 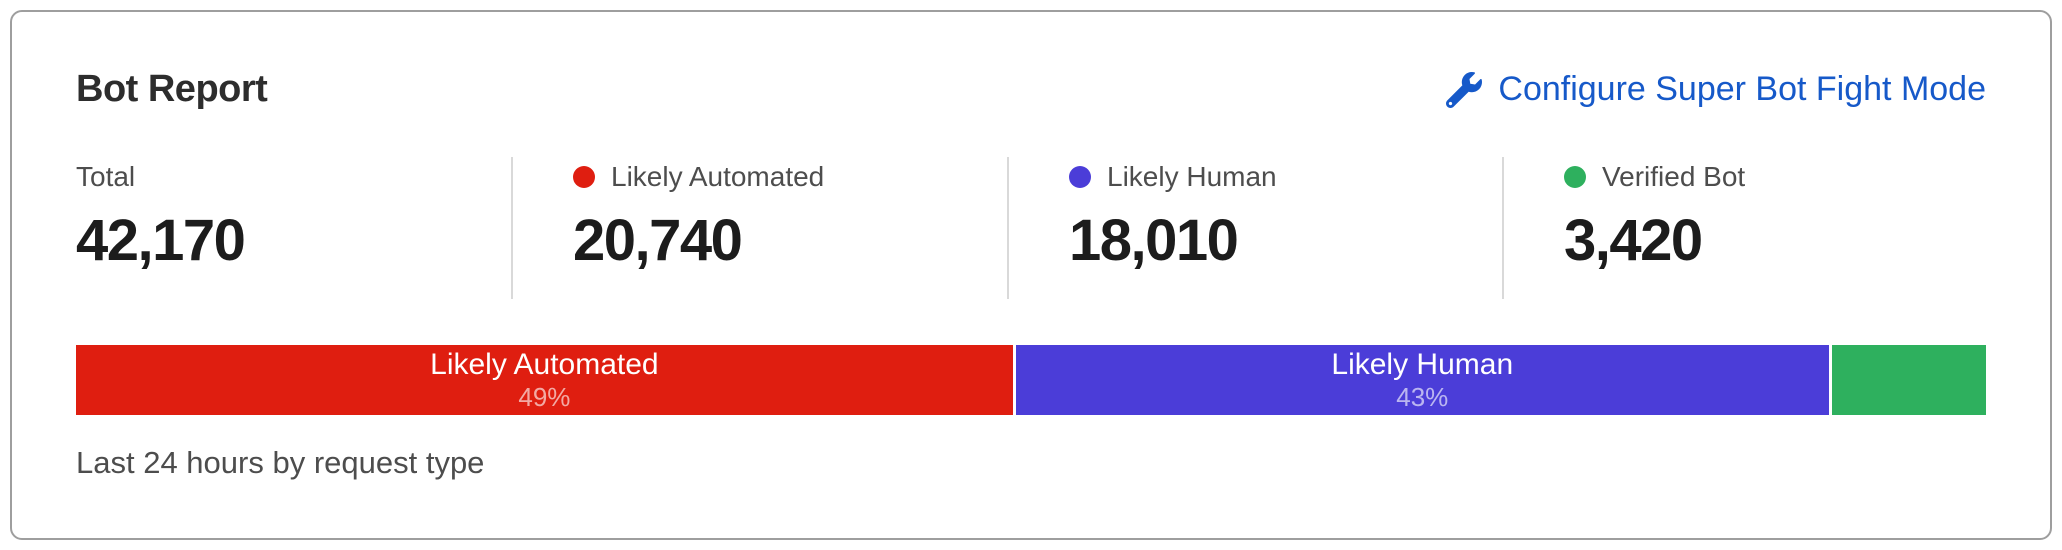 What do you see at coordinates (1744, 228) in the screenshot?
I see `stat-column-verified-bot: Verified Bot 3,420` at bounding box center [1744, 228].